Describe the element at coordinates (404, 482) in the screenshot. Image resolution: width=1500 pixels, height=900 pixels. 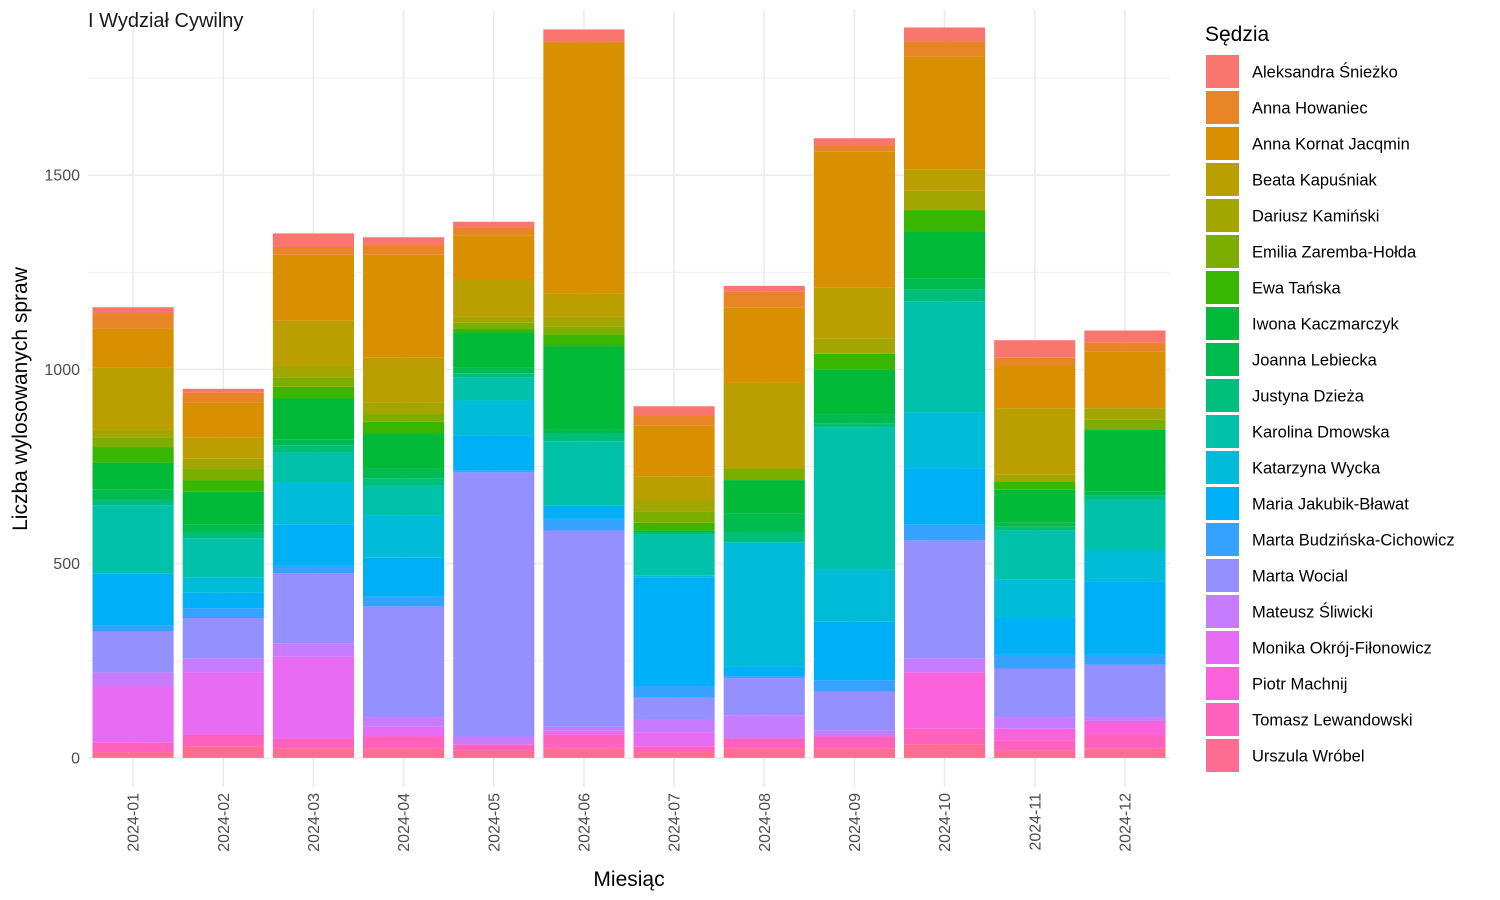
I see `bar-segment-2024-04-justyna-dzieza` at that location.